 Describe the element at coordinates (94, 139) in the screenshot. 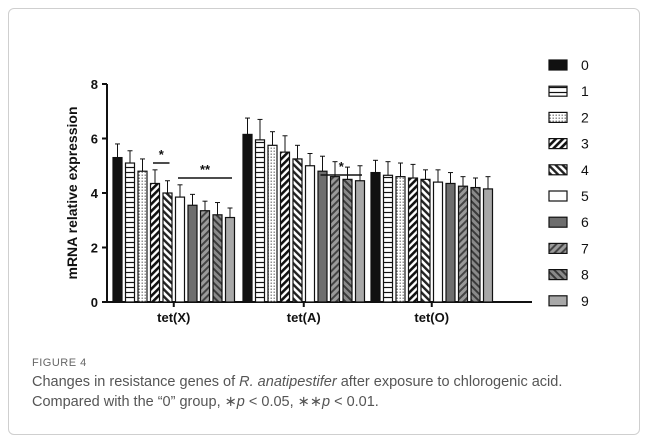

I see `y-tick-label: 6` at that location.